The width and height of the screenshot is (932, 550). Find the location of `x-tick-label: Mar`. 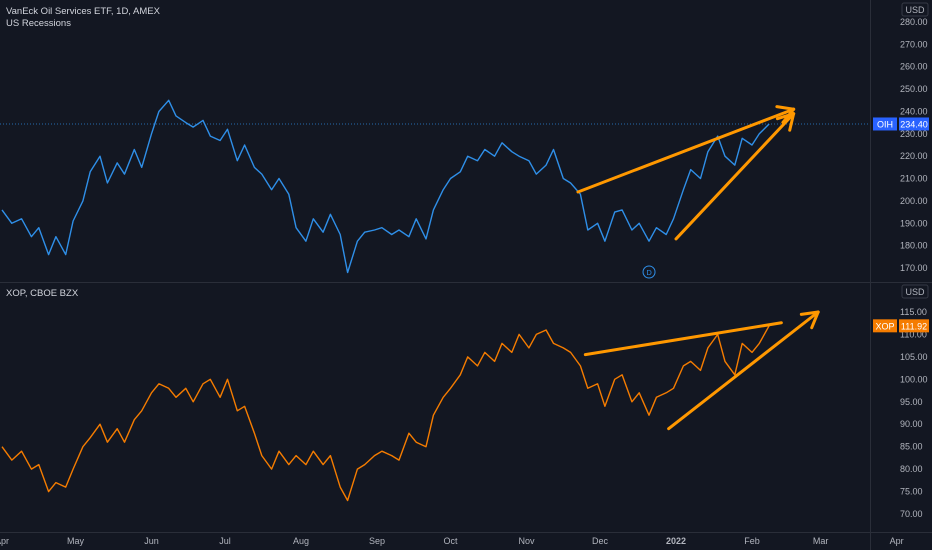

x-tick-label: Mar is located at coordinates (821, 541).